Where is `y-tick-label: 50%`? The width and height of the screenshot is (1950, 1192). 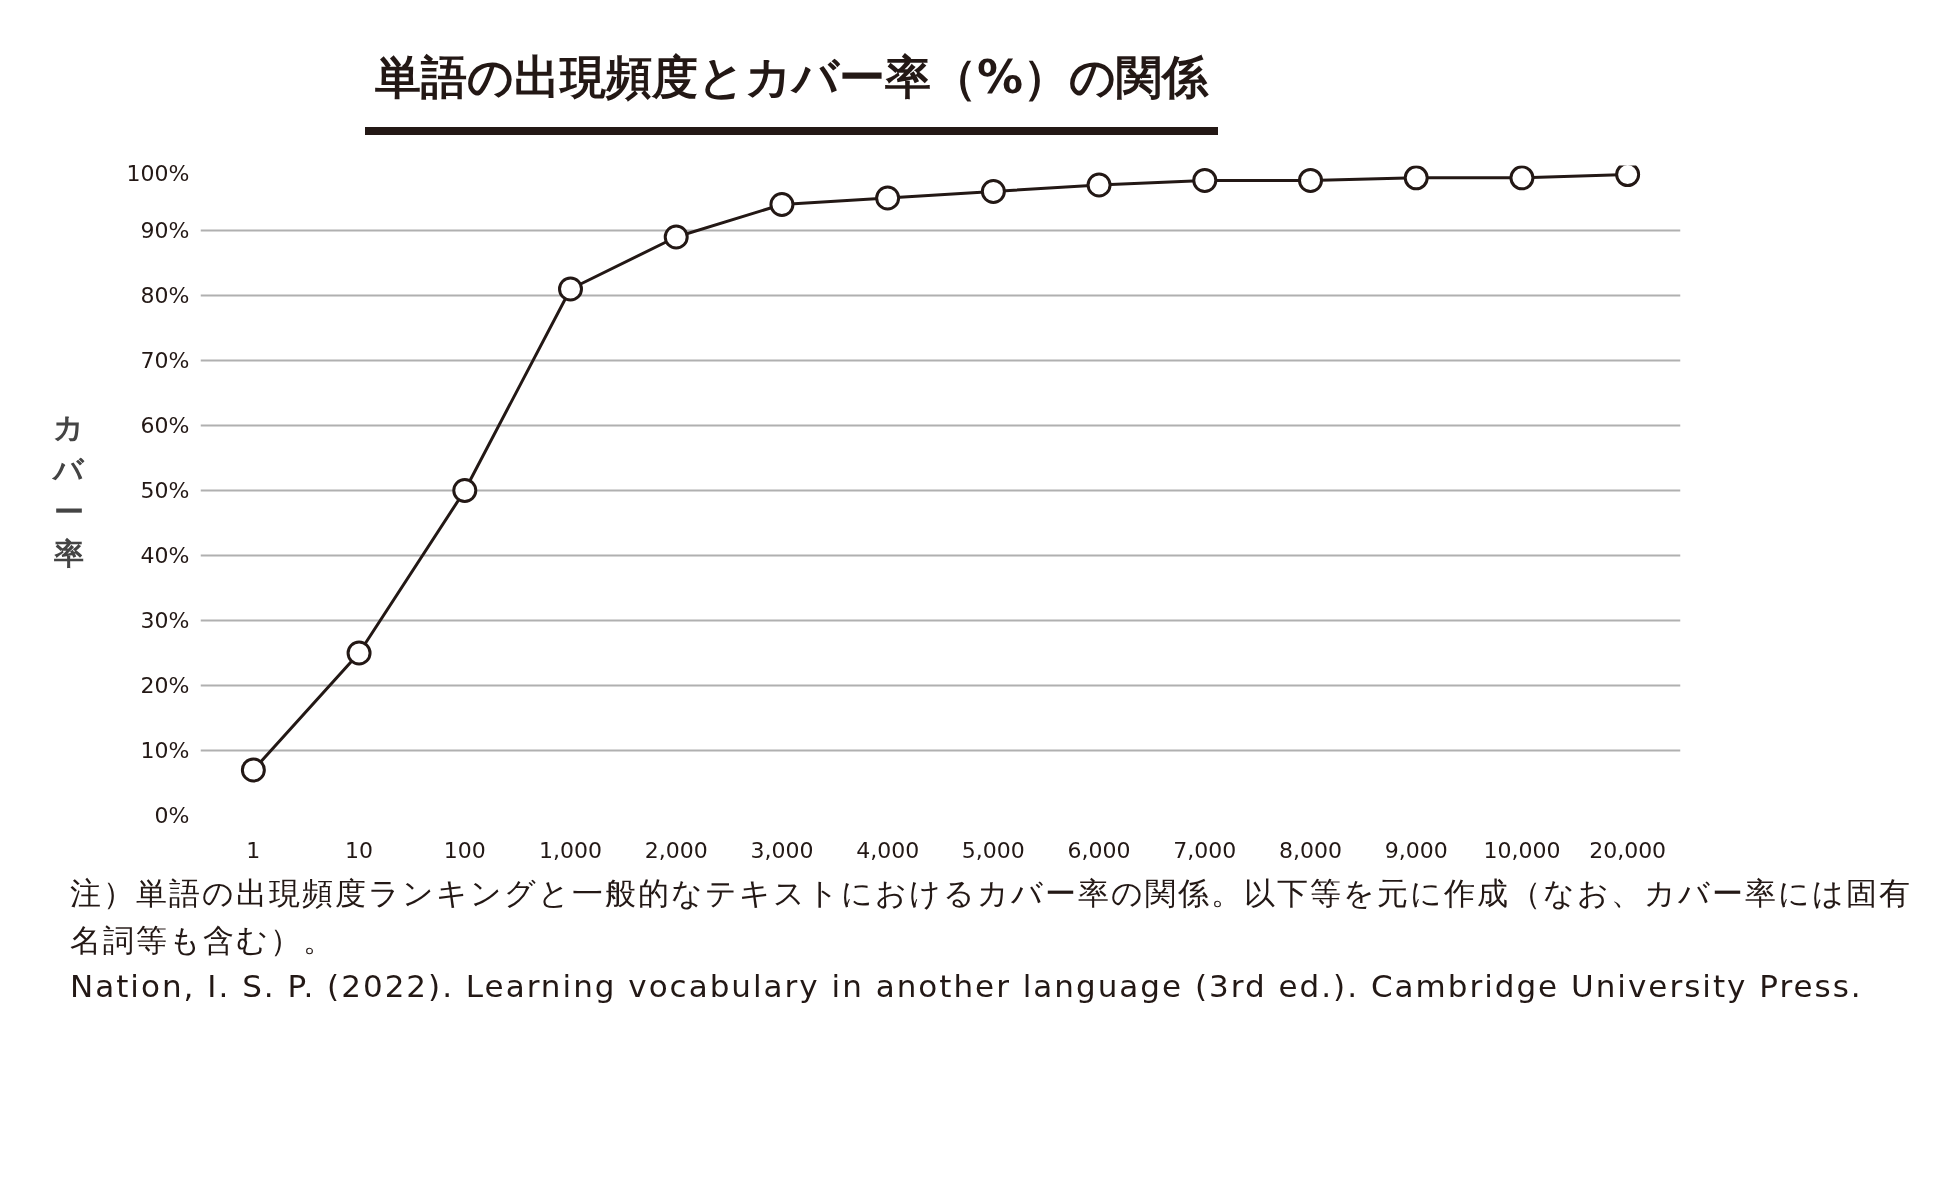 y-tick-label: 50% is located at coordinates (165, 490).